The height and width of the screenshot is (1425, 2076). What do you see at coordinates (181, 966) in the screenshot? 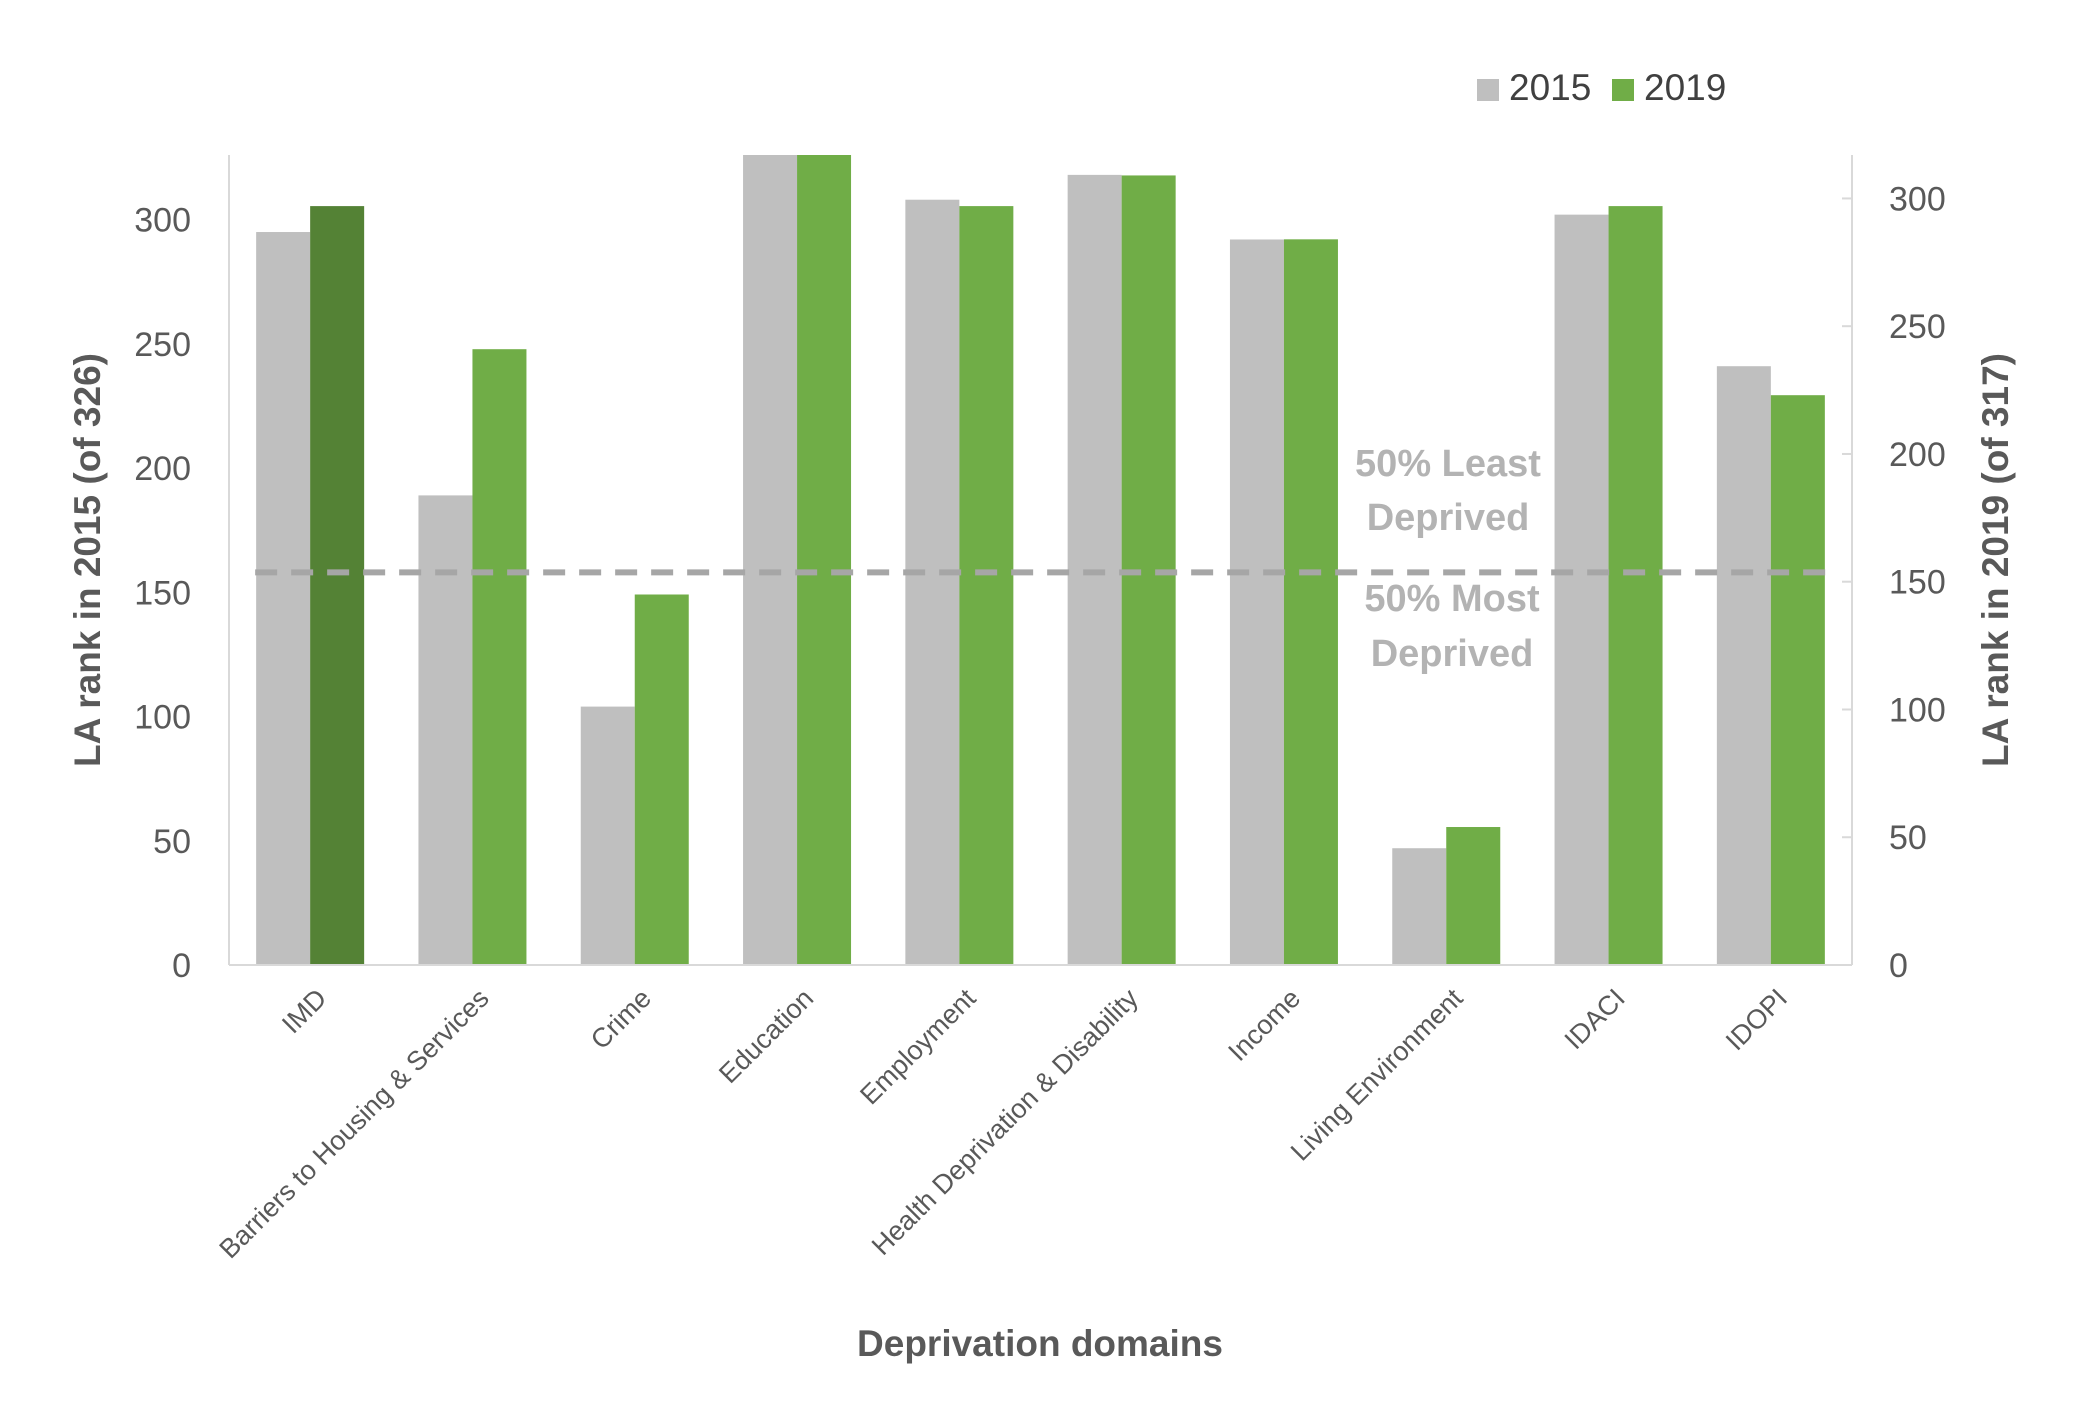
I see `left-tick-label-0: 0` at bounding box center [181, 966].